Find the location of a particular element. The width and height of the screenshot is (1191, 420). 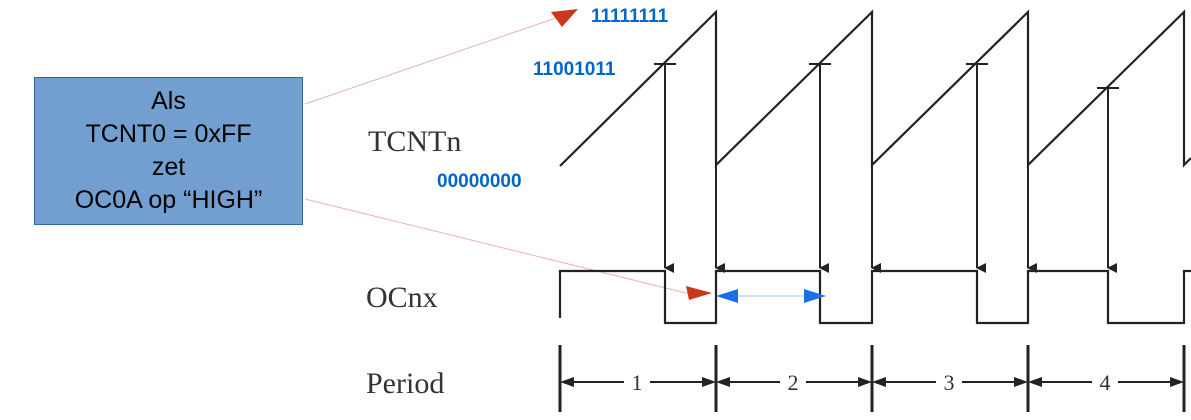

callout-line-2: TCNT0 = 0xFF is located at coordinates (168, 134).